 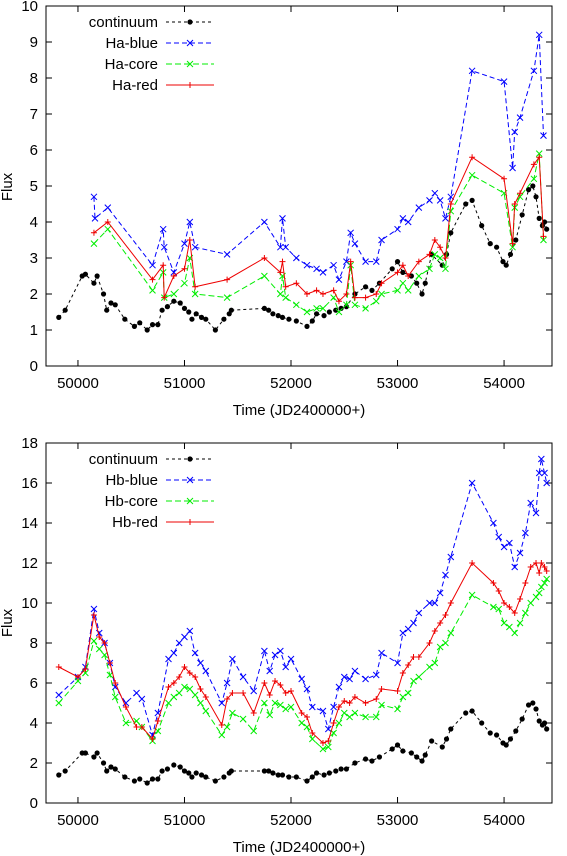 What do you see at coordinates (29, 603) in the screenshot?
I see `y-tick-label: 10` at bounding box center [29, 603].